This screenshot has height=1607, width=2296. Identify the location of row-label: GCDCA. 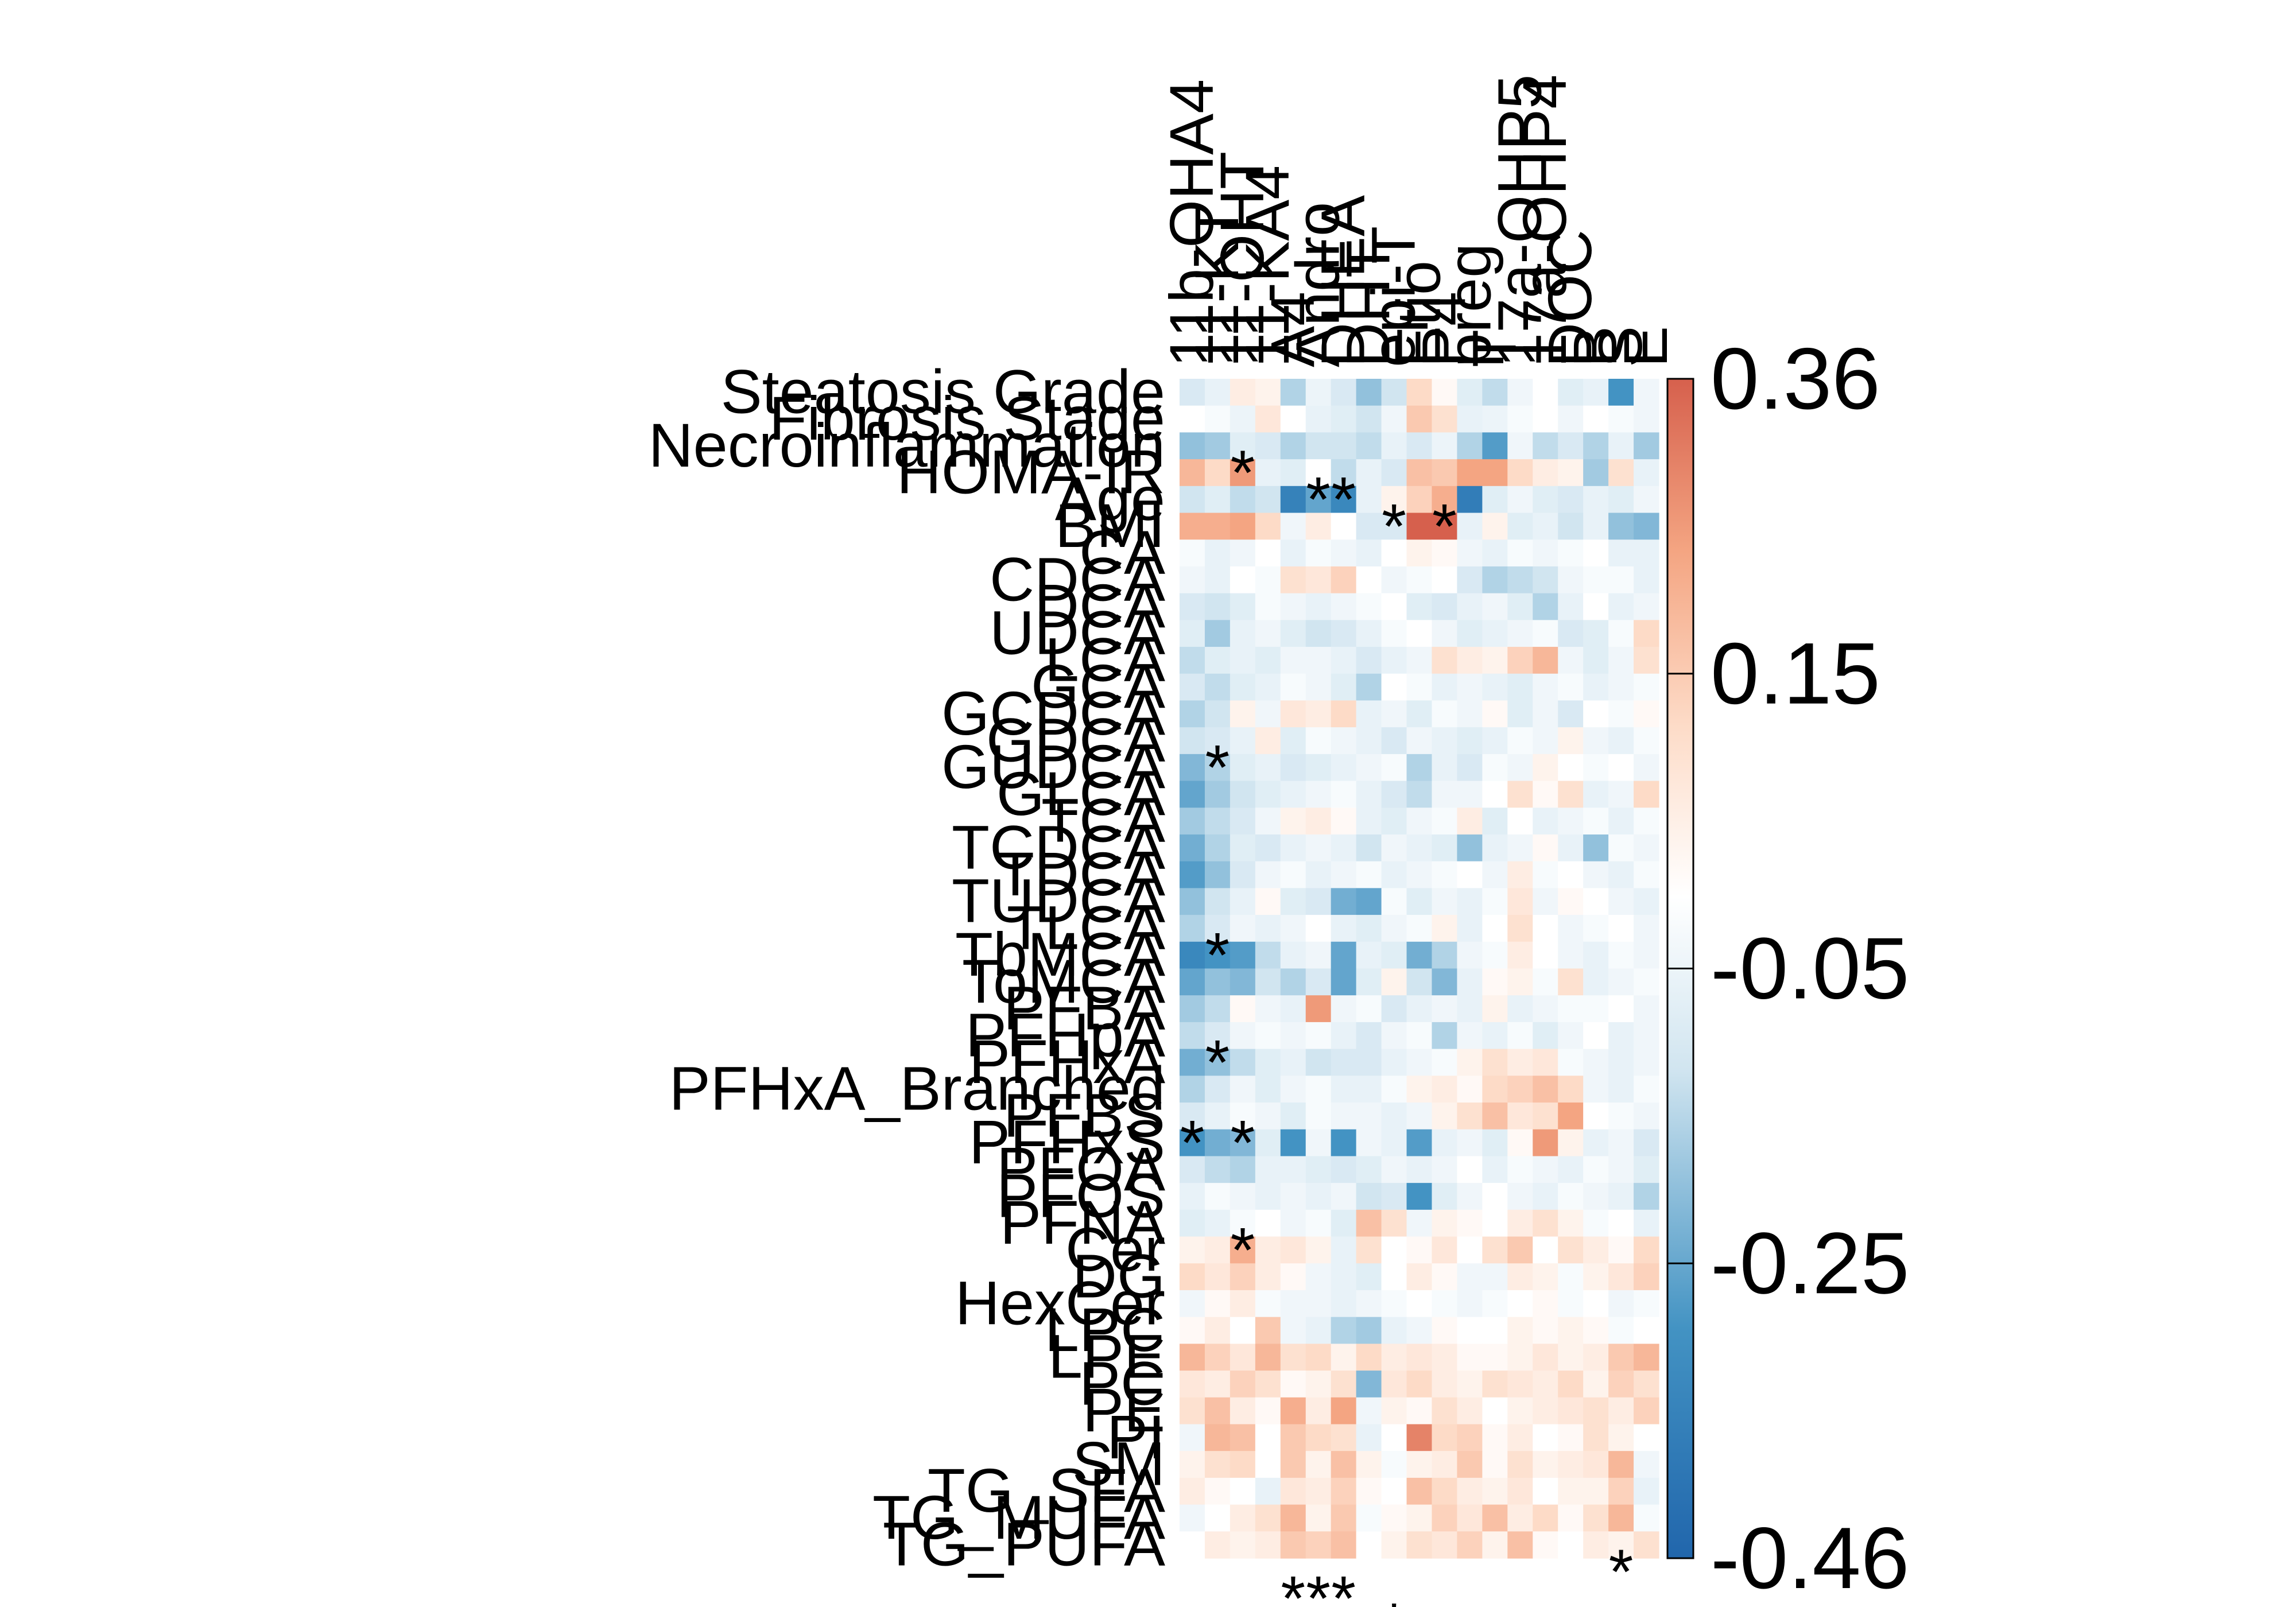
(1053, 713).